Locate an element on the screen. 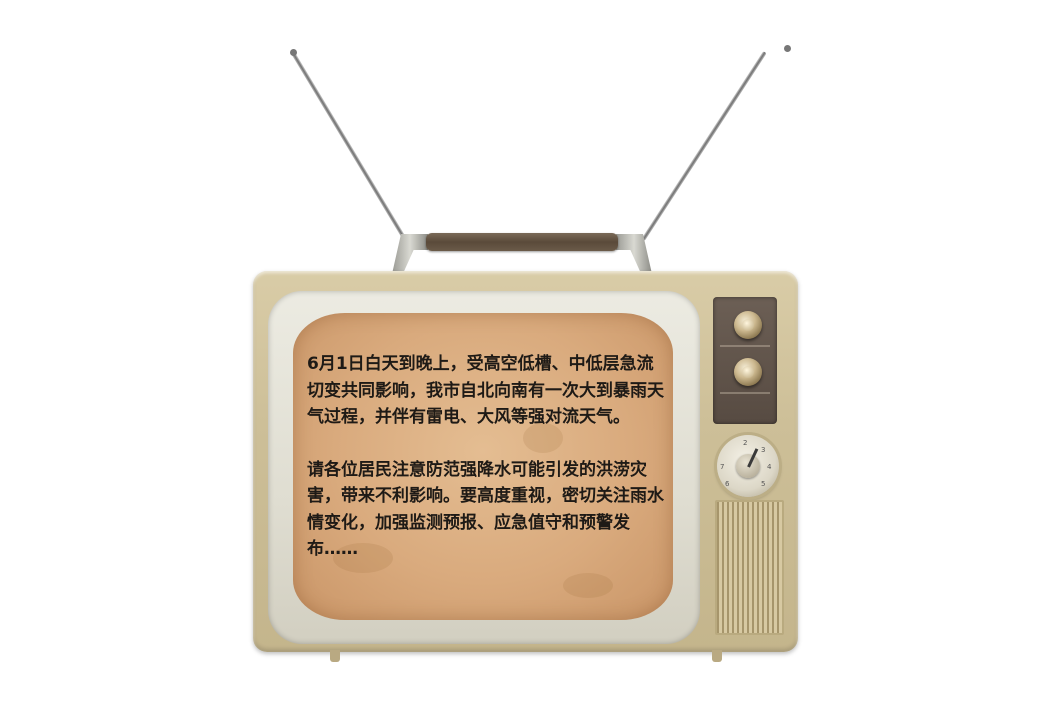 Image resolution: width=1043 pixels, height=722 pixels. tv-foot-right is located at coordinates (717, 656).